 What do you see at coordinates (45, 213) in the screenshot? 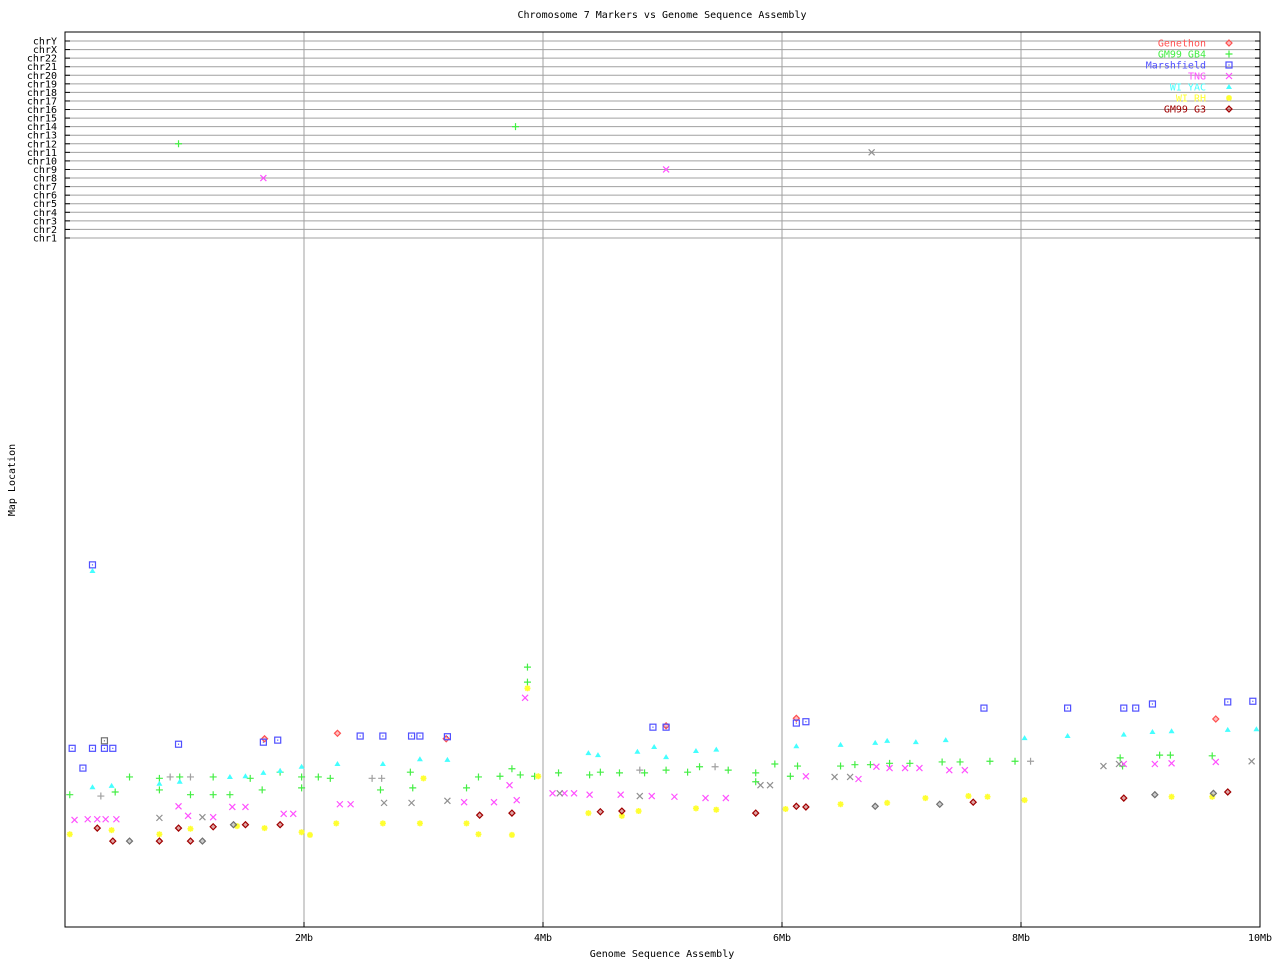
I see `y-tick-label: chr4` at bounding box center [45, 213].